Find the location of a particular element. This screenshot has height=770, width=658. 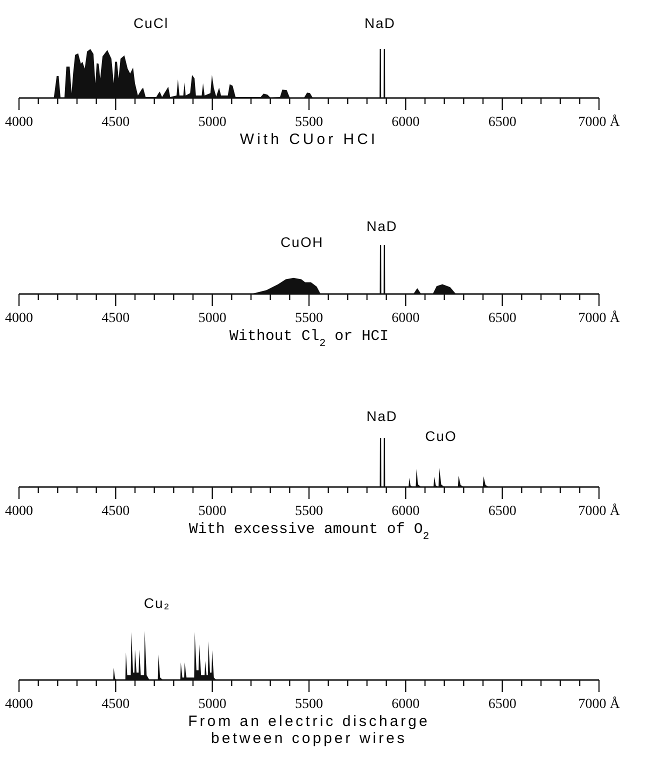

annotation: CuOH is located at coordinates (302, 242).